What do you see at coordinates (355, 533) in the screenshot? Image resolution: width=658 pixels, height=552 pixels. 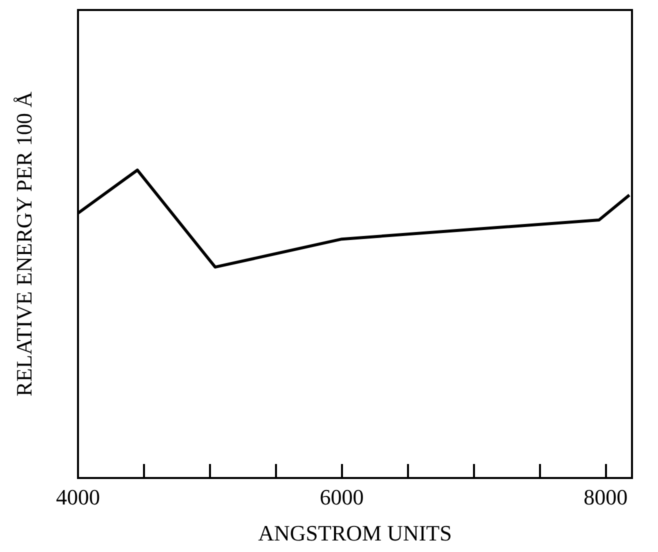 I see `x-axis-title: ANGSTROM UNITS` at bounding box center [355, 533].